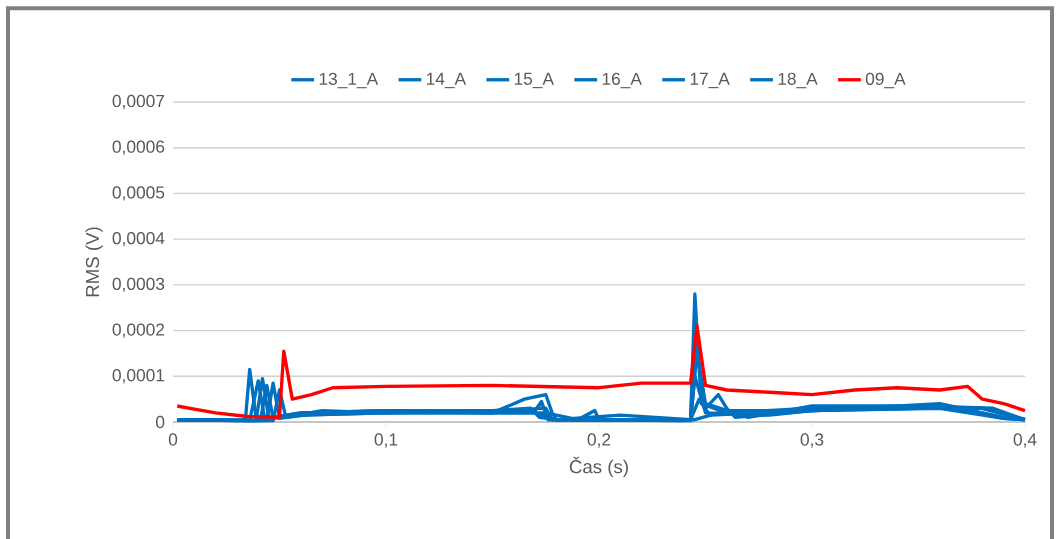 The height and width of the screenshot is (539, 1059). I want to click on x-tick-label: 0,2, so click(599, 440).